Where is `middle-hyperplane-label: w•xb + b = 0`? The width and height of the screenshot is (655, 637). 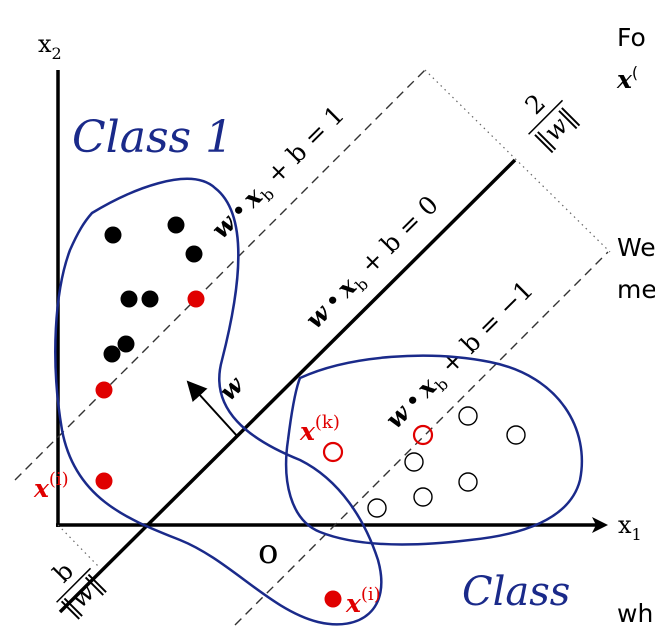
middle-hyperplane-label: w•xb + b = 0 is located at coordinates (373, 263).